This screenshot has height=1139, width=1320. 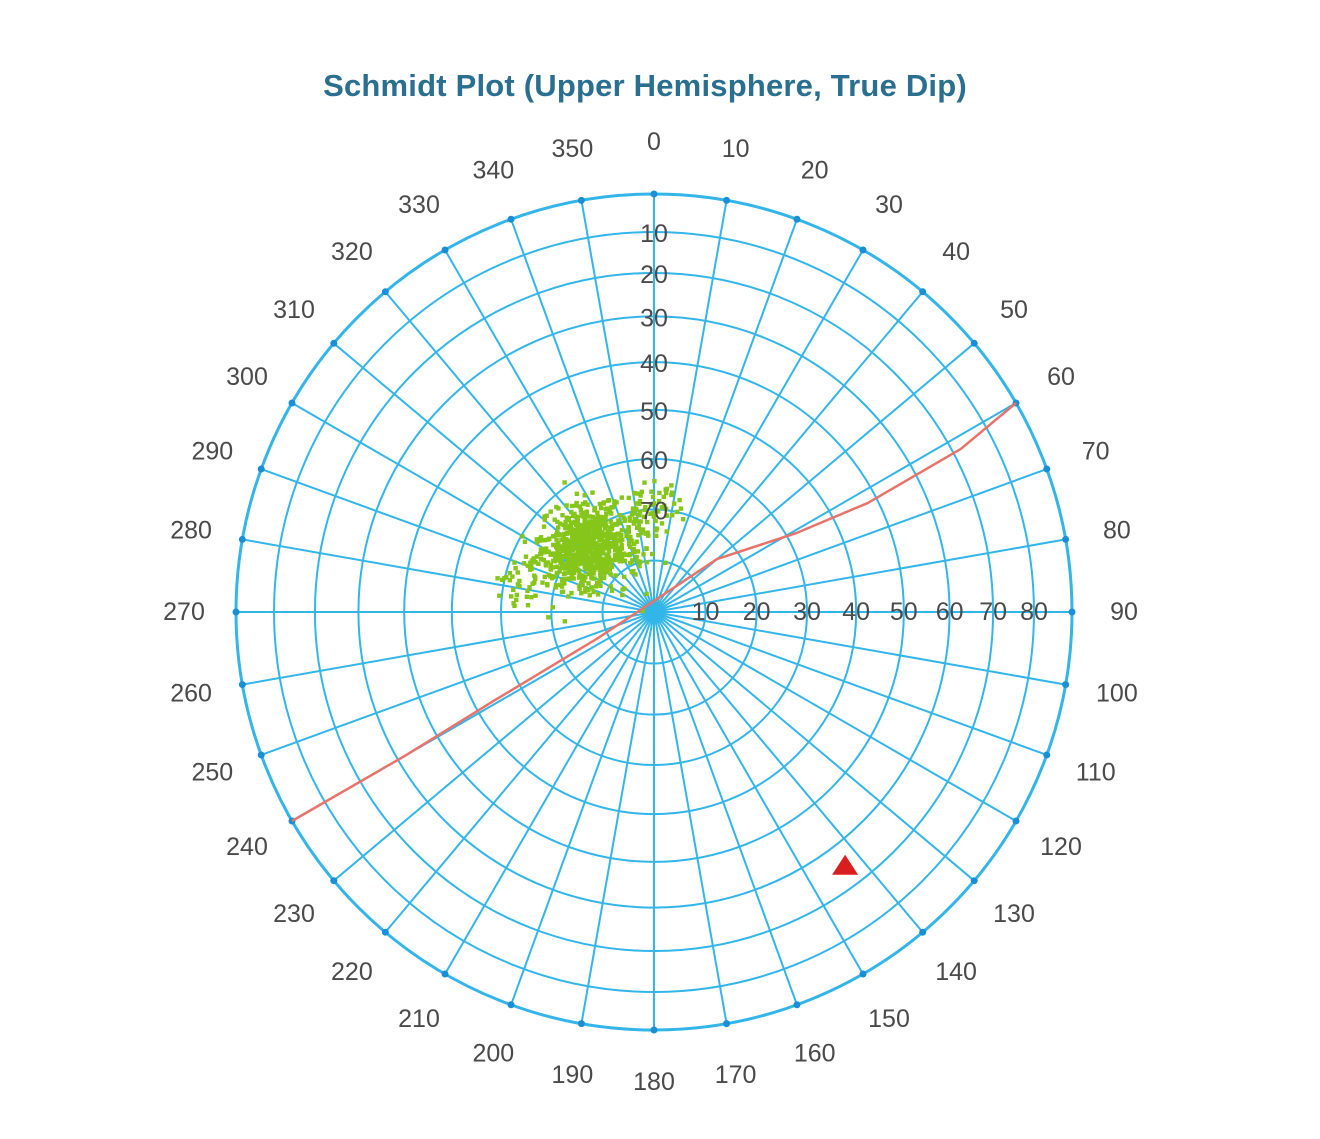 I want to click on azimuth-label: 90, so click(x=1124, y=612).